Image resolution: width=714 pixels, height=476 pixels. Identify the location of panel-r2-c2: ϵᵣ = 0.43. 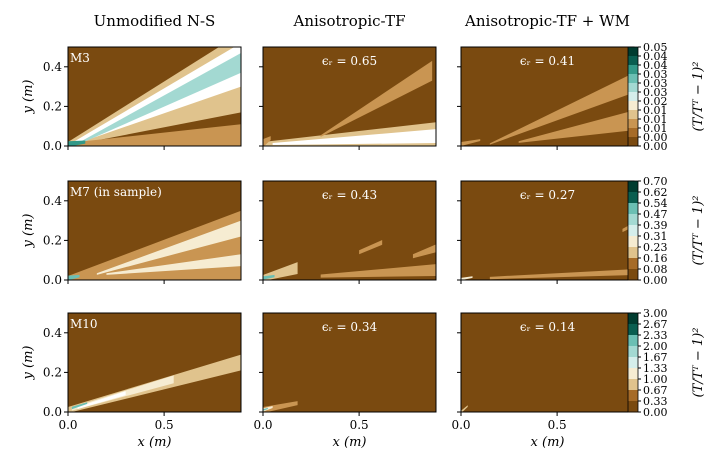
(348, 232).